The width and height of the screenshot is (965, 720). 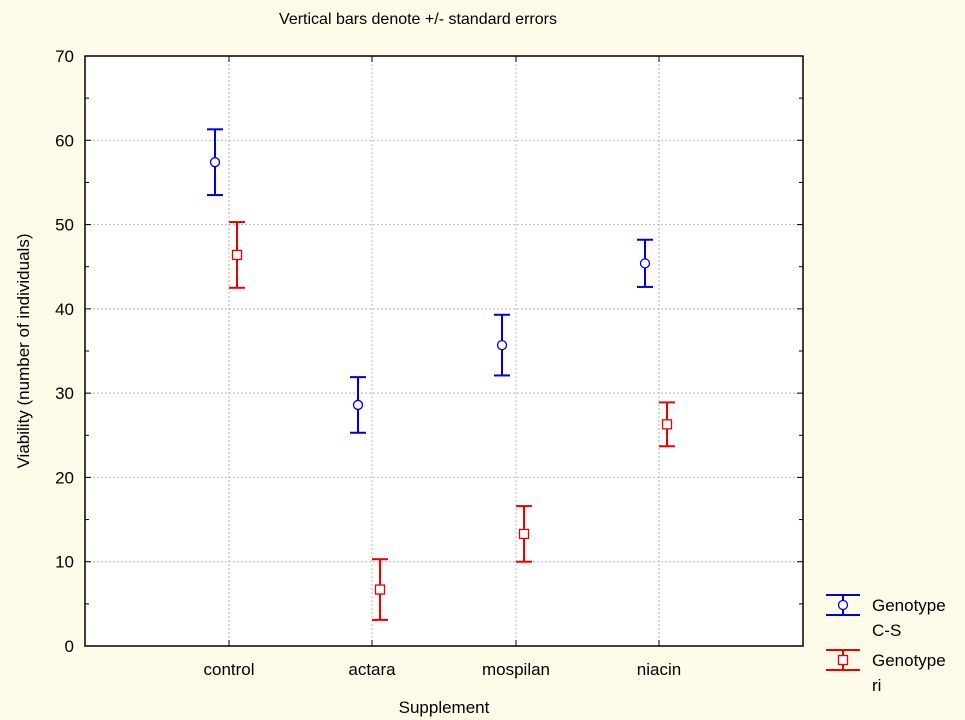 I want to click on y-tick-label: 70, so click(x=64, y=56).